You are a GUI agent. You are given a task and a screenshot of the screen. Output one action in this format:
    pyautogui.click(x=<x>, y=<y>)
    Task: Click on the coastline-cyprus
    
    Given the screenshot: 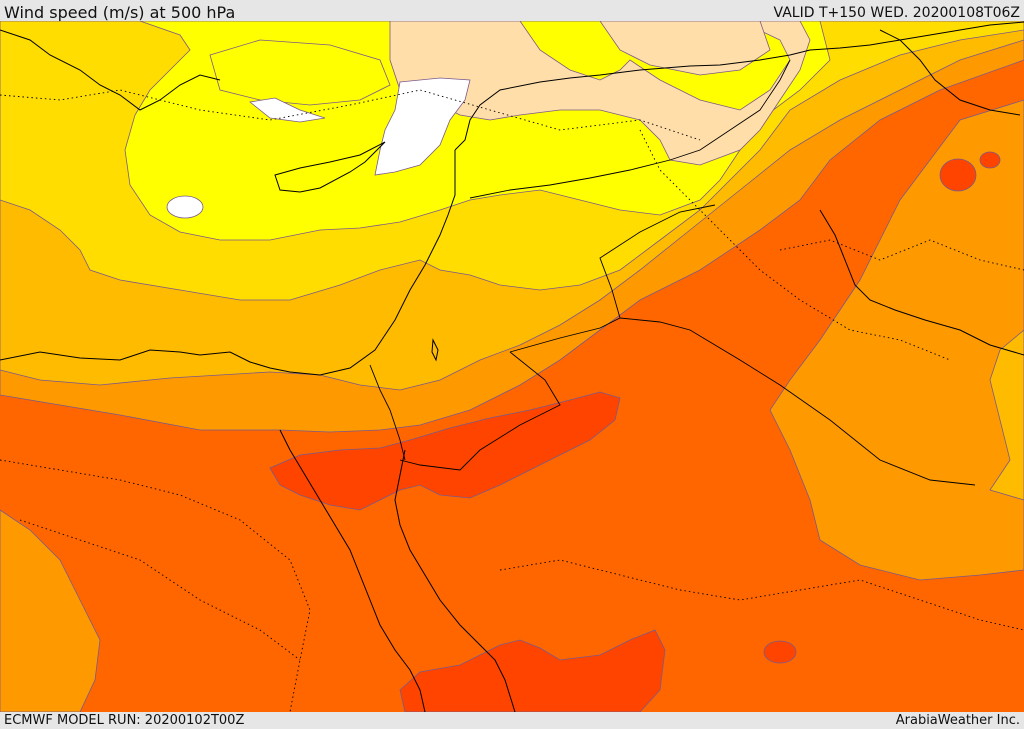 What is the action you would take?
    pyautogui.click(x=330, y=167)
    